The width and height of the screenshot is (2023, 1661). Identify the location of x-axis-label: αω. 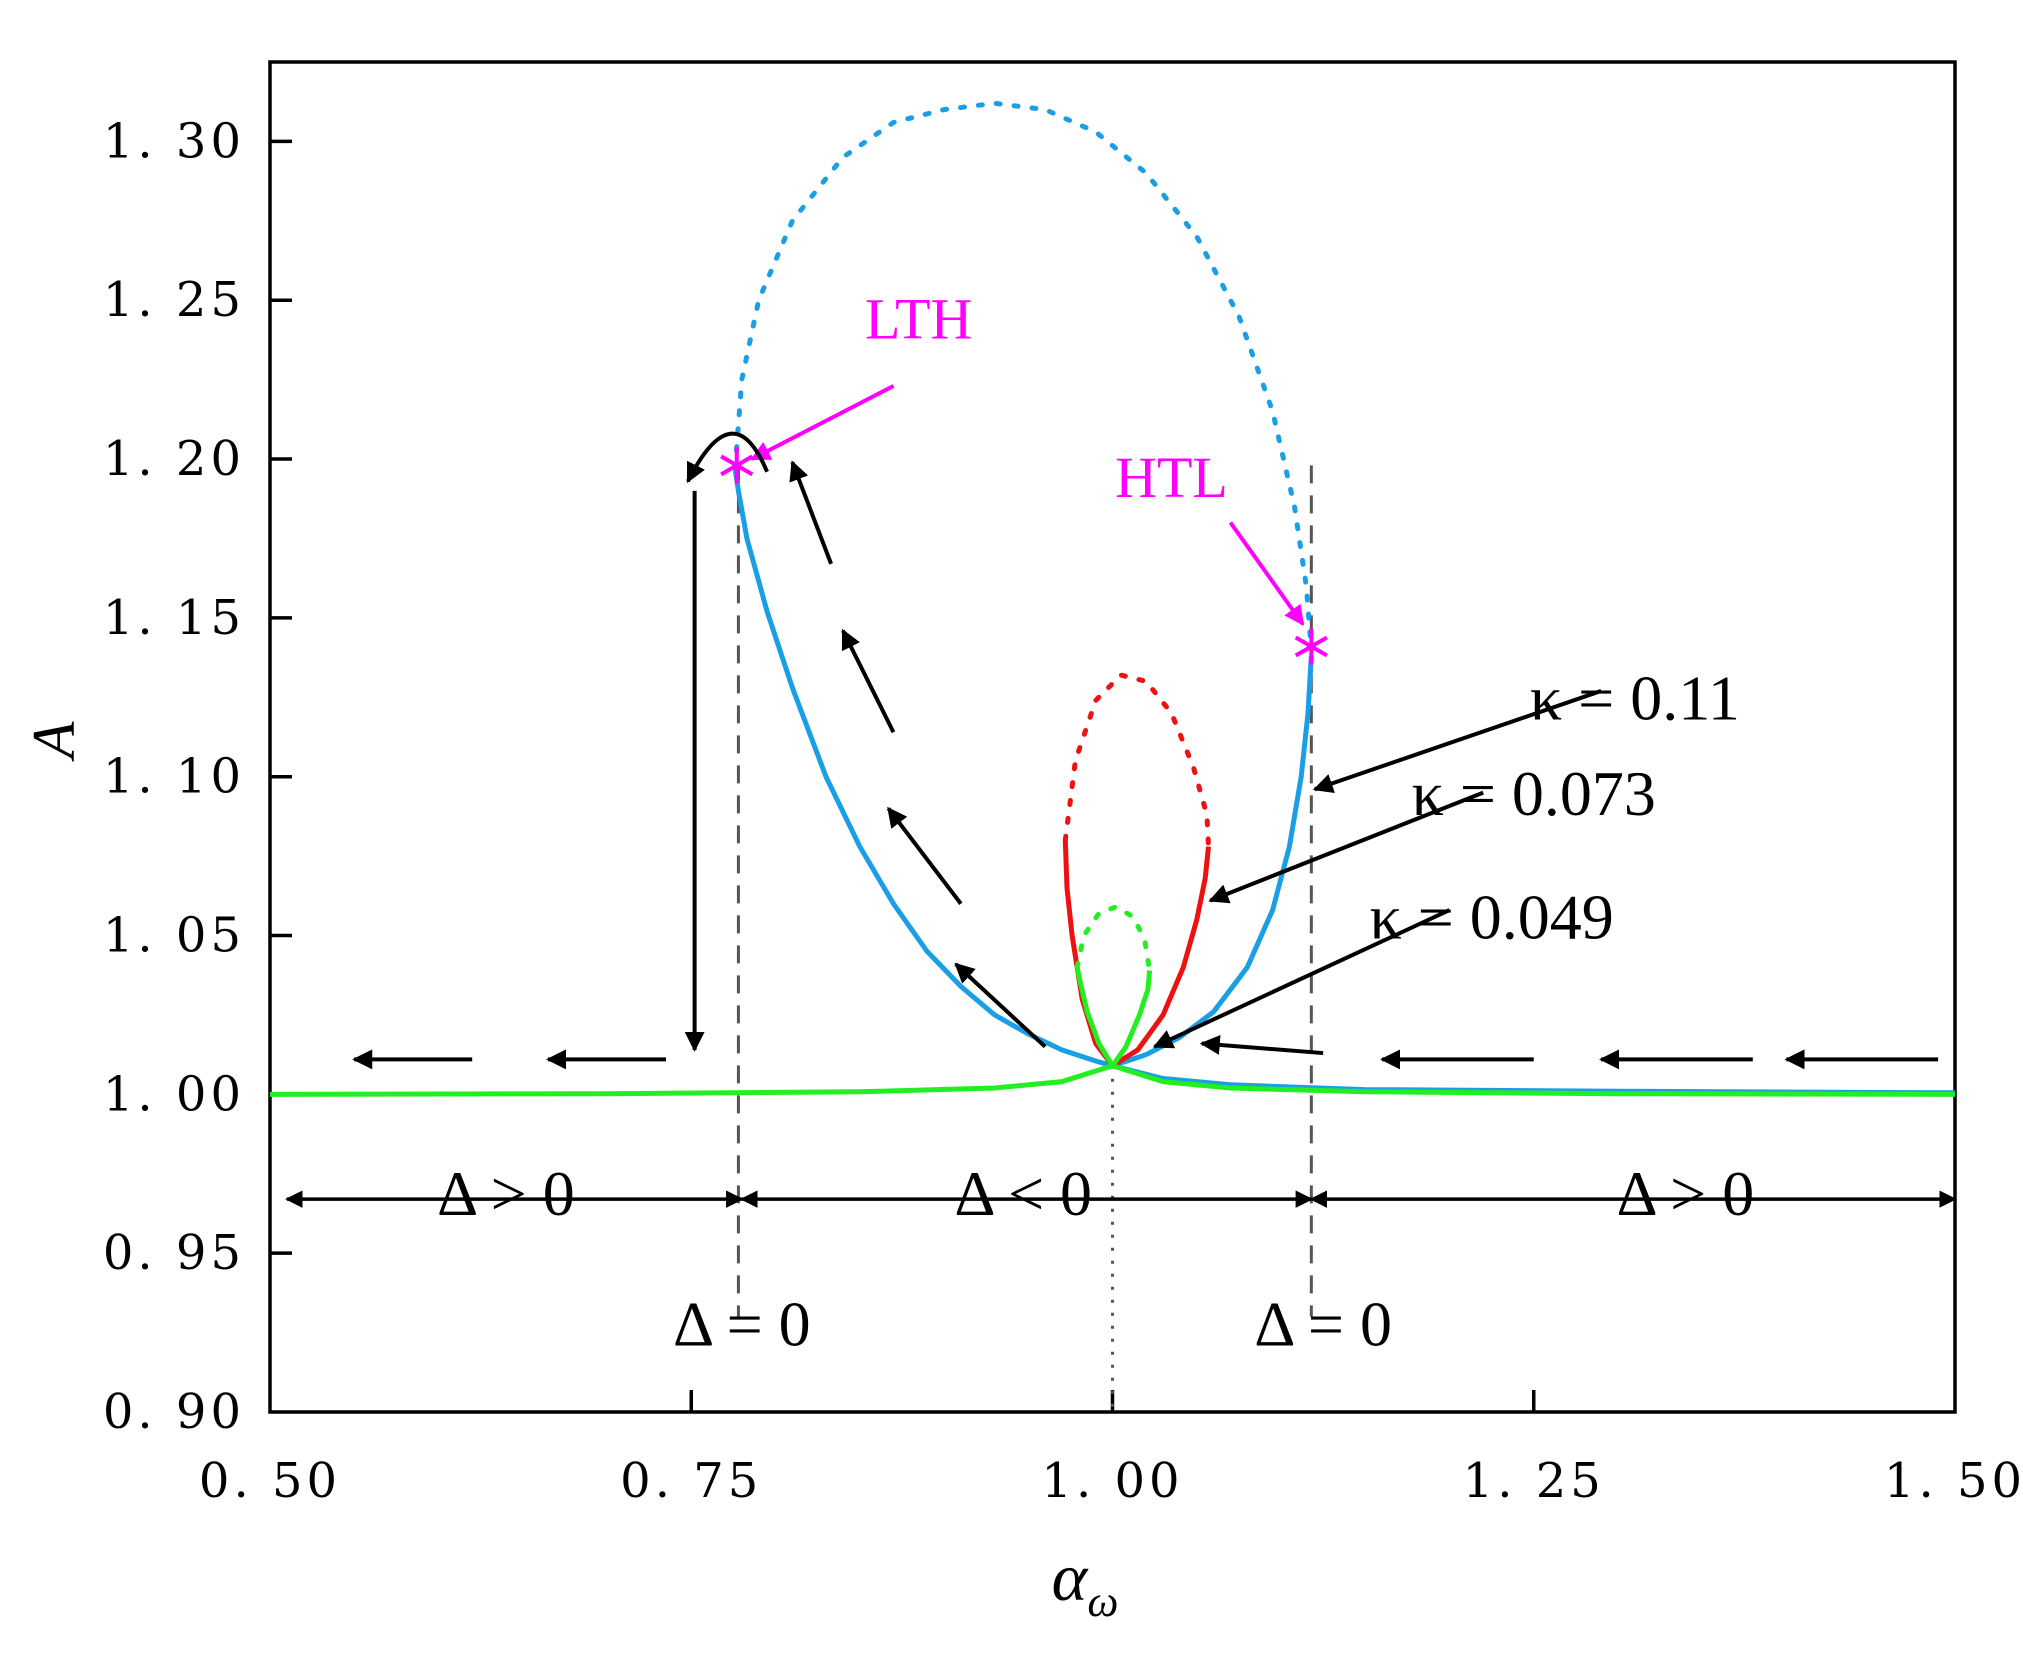
(1085, 1582).